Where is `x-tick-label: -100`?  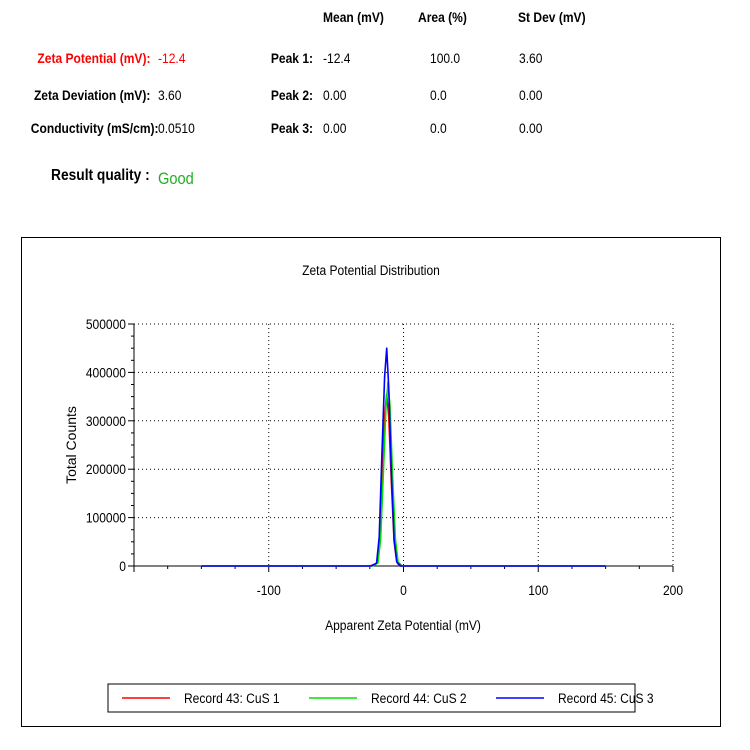 x-tick-label: -100 is located at coordinates (269, 590).